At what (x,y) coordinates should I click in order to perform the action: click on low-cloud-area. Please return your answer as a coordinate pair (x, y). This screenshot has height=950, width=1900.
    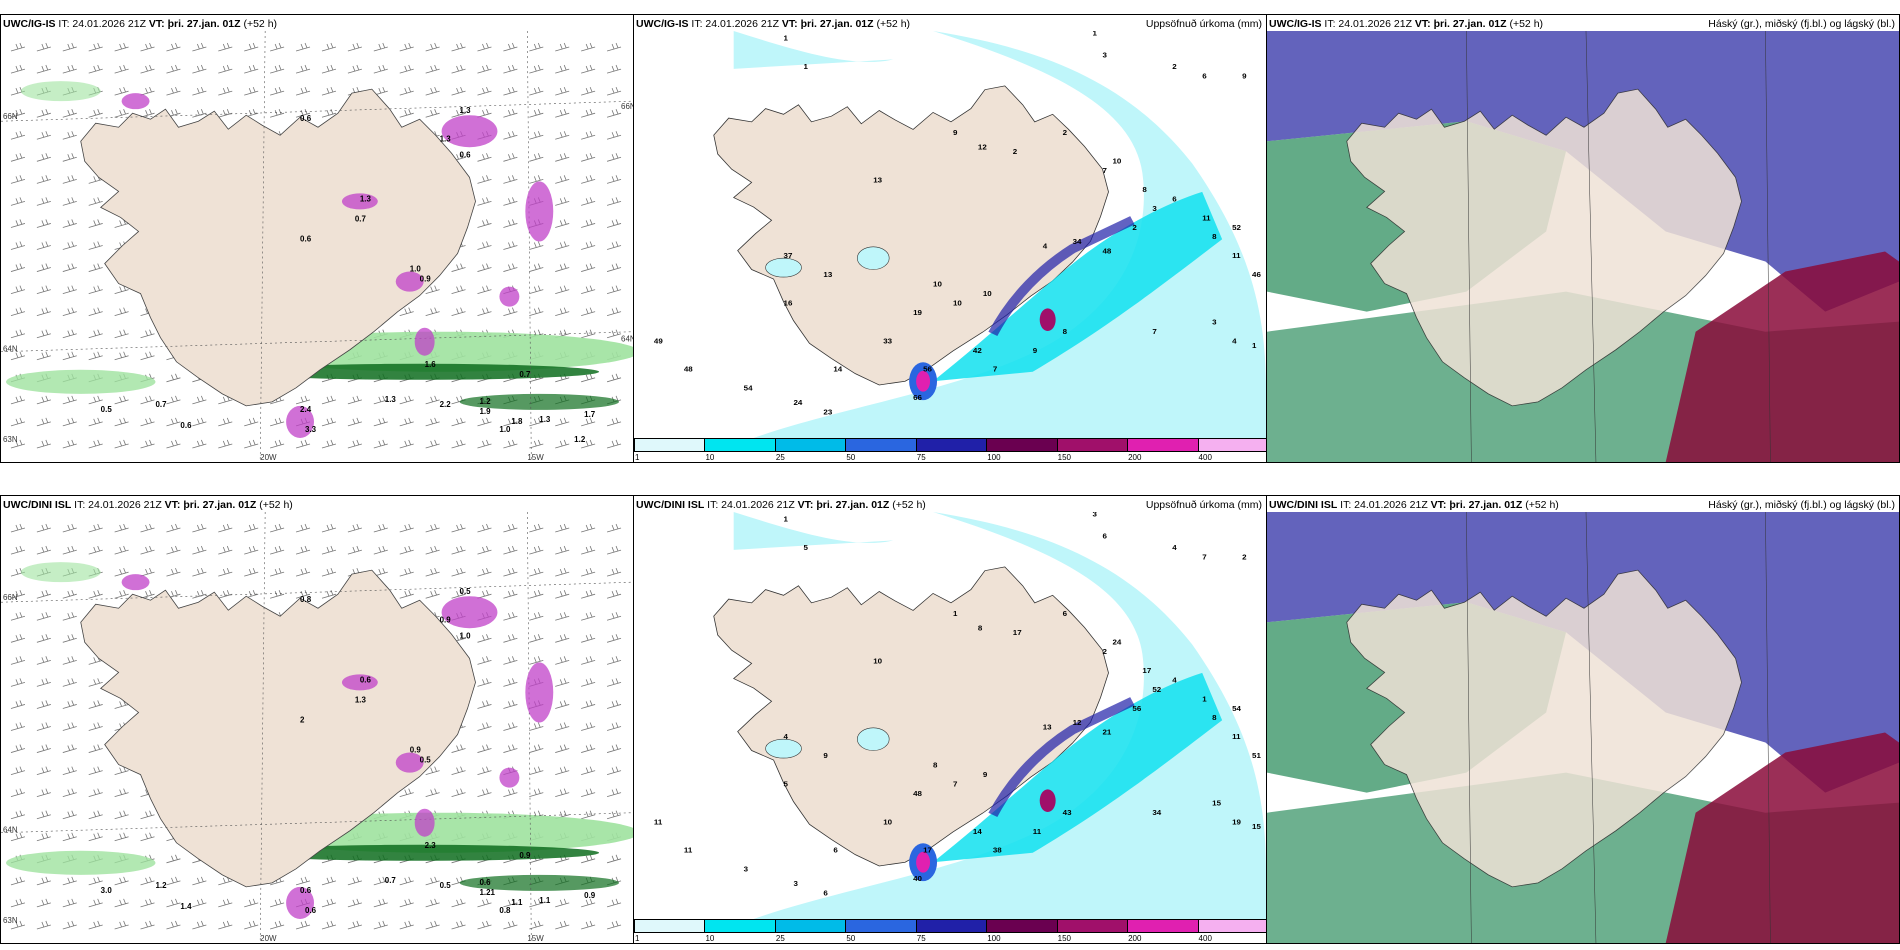
    Looking at the image, I should click on (1782, 837).